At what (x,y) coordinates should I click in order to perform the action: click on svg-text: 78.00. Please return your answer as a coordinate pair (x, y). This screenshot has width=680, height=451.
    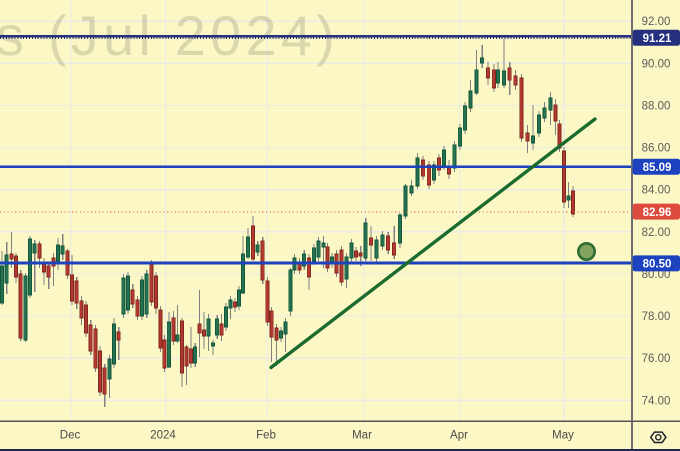
    Looking at the image, I should click on (656, 317).